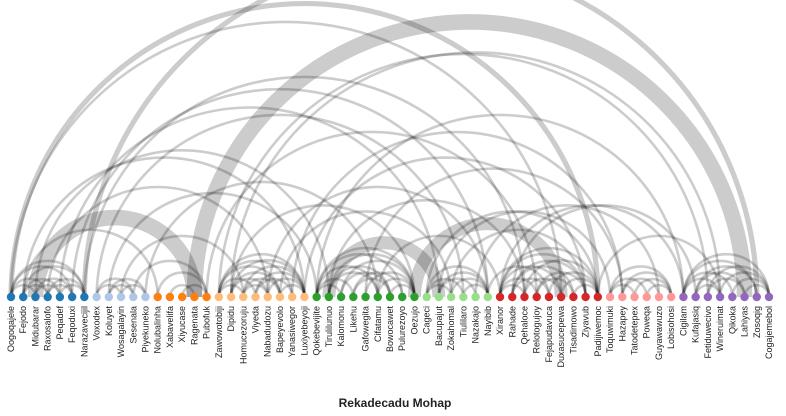 The width and height of the screenshot is (786, 416). What do you see at coordinates (133, 325) in the screenshot?
I see `node-label: Sesenala` at bounding box center [133, 325].